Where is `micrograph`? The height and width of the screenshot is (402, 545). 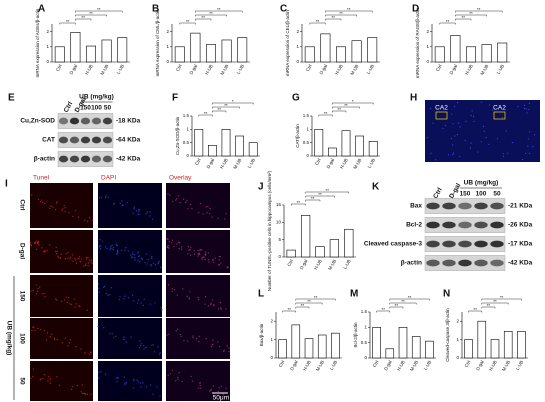 micrograph is located at coordinates (130, 296).